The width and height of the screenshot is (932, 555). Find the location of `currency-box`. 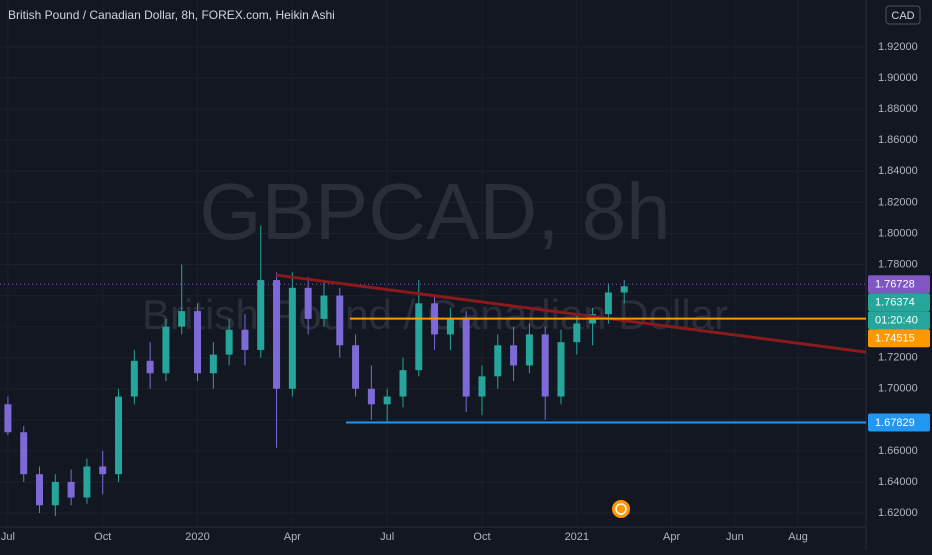

currency-box is located at coordinates (903, 15).